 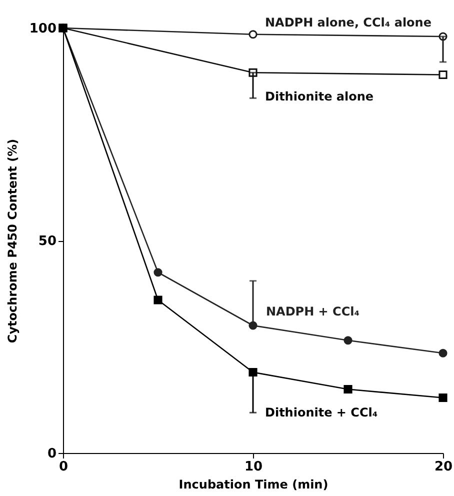 What do you see at coordinates (321, 412) in the screenshot?
I see `series-label: Dithionite + CCl₄` at bounding box center [321, 412].